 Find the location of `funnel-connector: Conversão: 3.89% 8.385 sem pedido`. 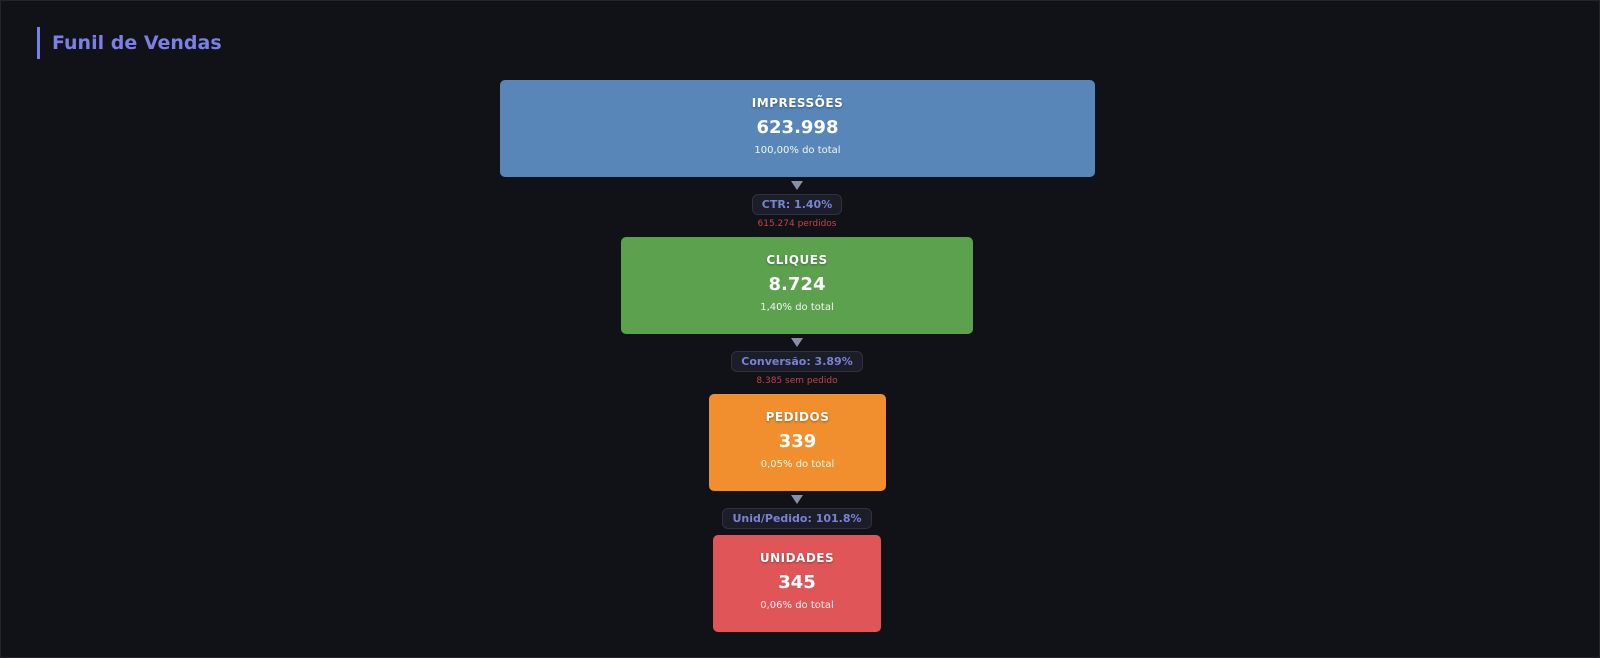

funnel-connector: Conversão: 3.89% 8.385 sem pedido is located at coordinates (797, 362).